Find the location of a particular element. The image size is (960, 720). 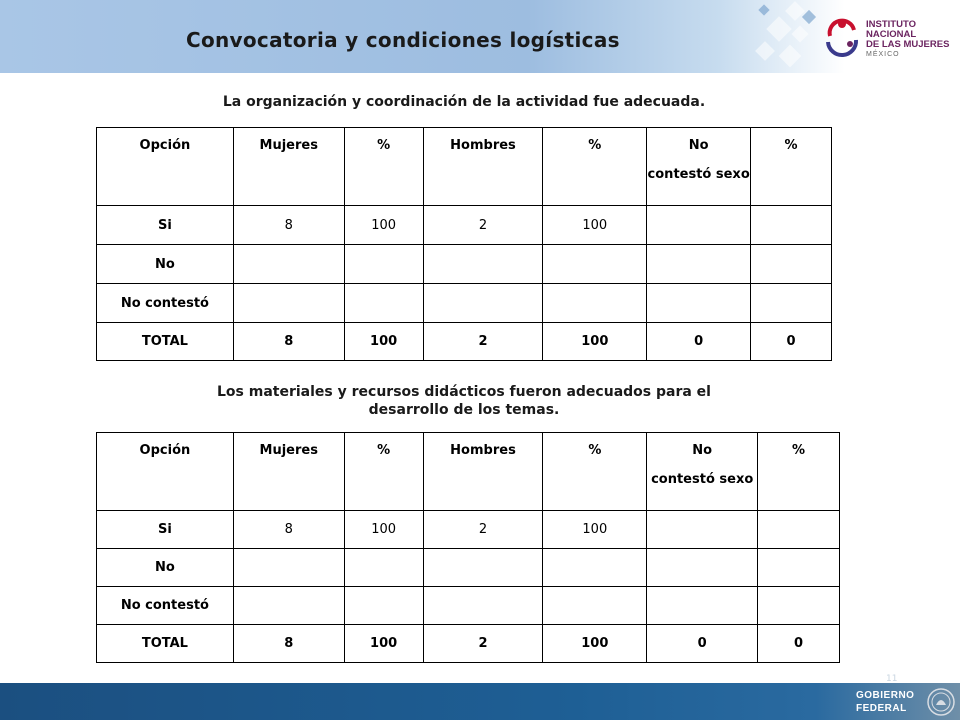

inmujeres-emblem-icon is located at coordinates (842, 38).